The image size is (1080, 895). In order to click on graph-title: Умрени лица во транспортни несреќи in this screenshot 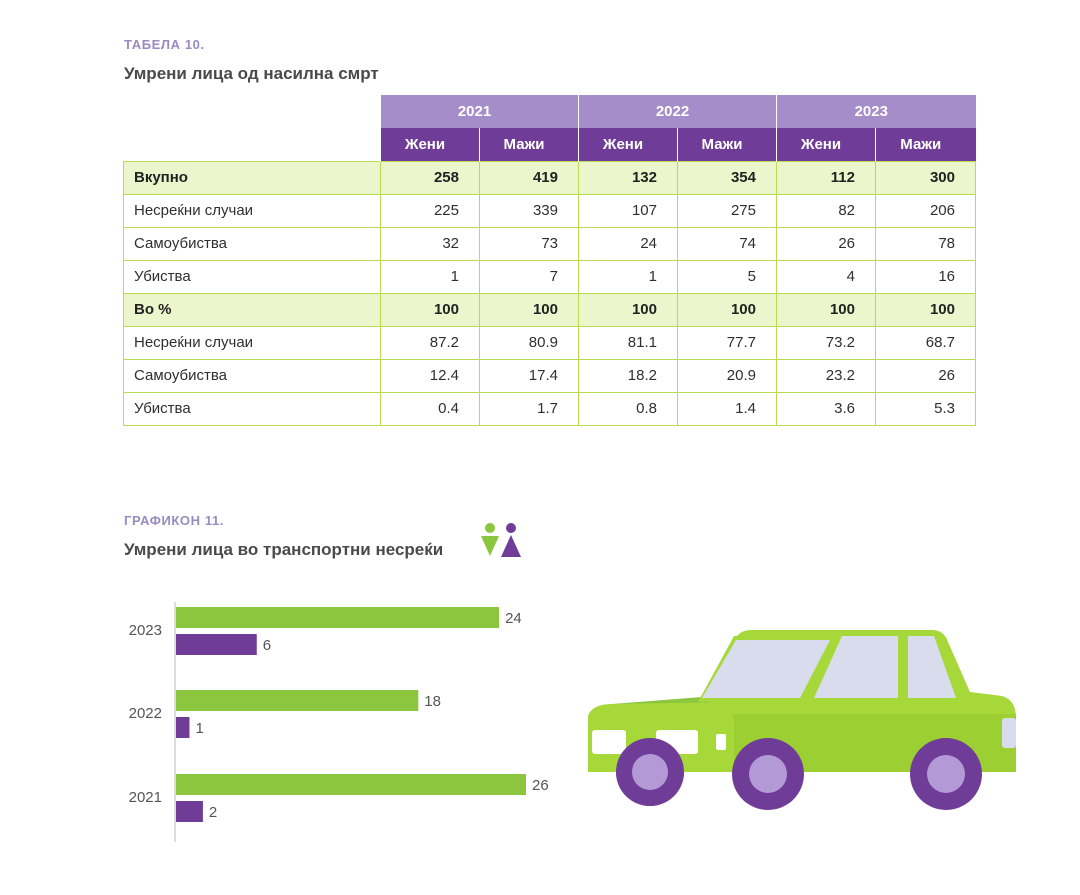, I will do `click(284, 549)`.